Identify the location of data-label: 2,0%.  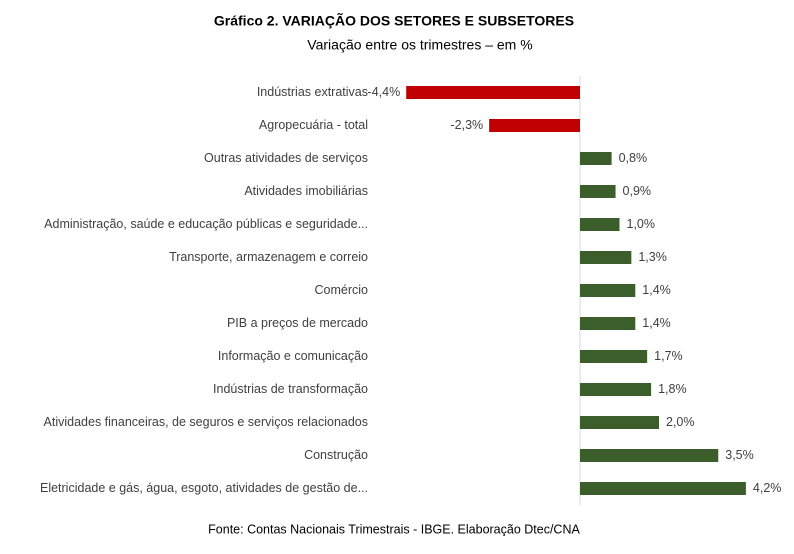
(680, 422).